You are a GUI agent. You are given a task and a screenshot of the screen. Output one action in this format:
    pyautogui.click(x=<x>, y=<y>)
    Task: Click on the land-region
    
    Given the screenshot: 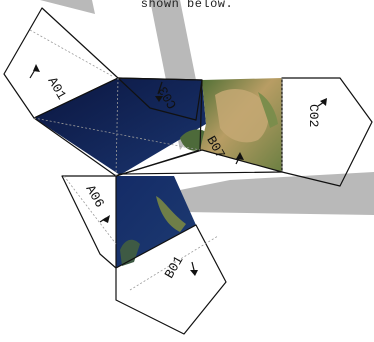 What is the action you would take?
    pyautogui.click(x=241, y=125)
    